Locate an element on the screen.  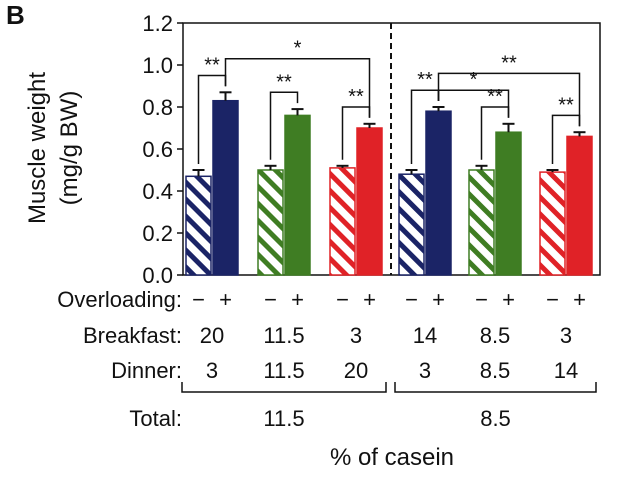
breakfast-value: 14 is located at coordinates (425, 335).